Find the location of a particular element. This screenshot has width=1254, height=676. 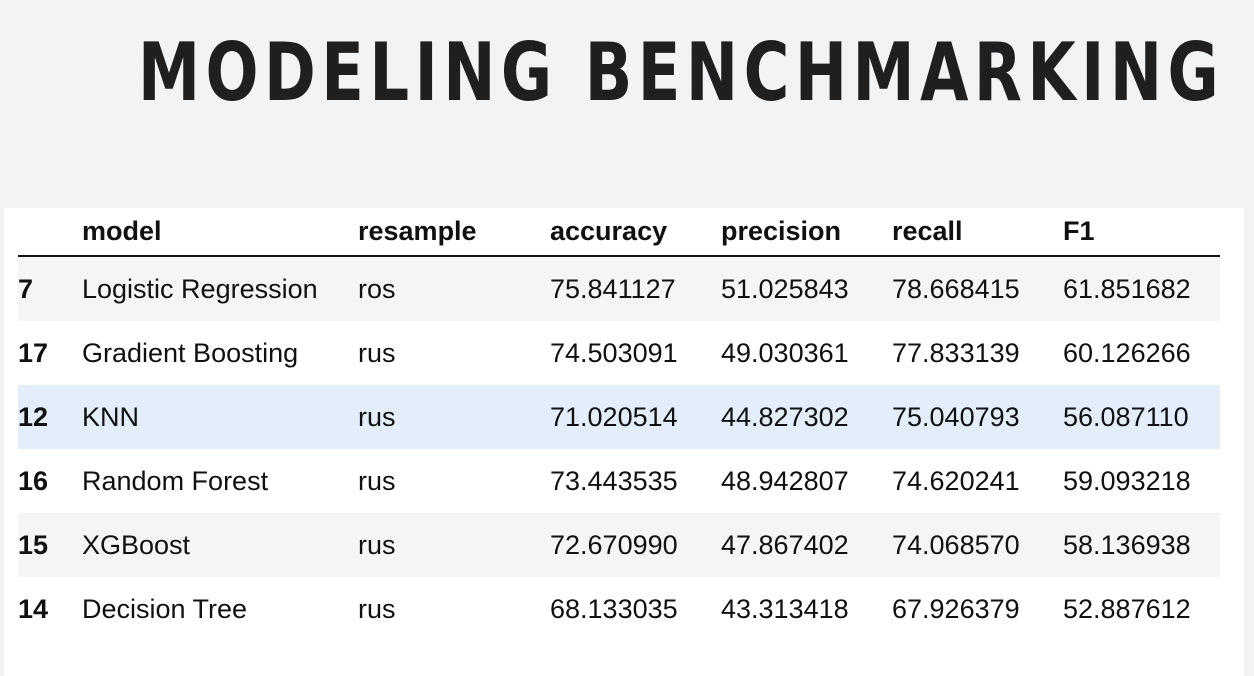

row-index: 16 is located at coordinates (33, 480).